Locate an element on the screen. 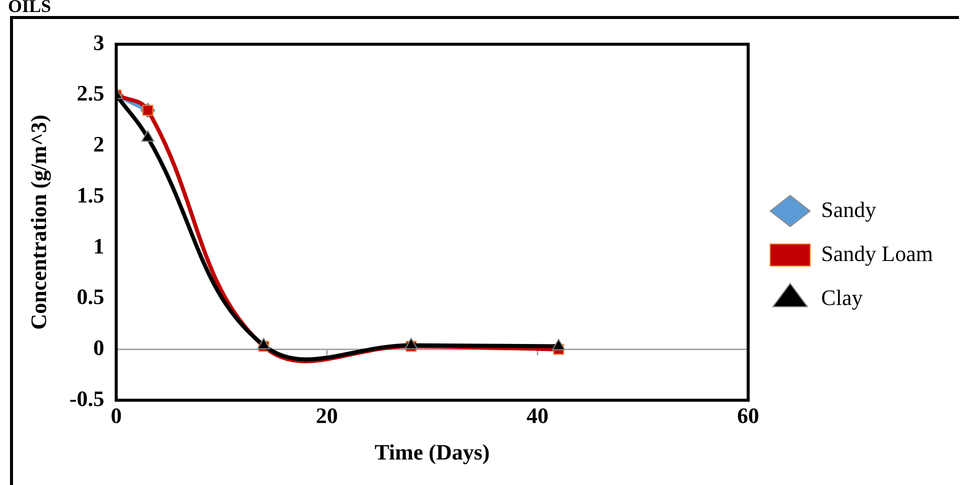 Image resolution: width=960 pixels, height=485 pixels. y-tick-label: 3 is located at coordinates (98, 42).